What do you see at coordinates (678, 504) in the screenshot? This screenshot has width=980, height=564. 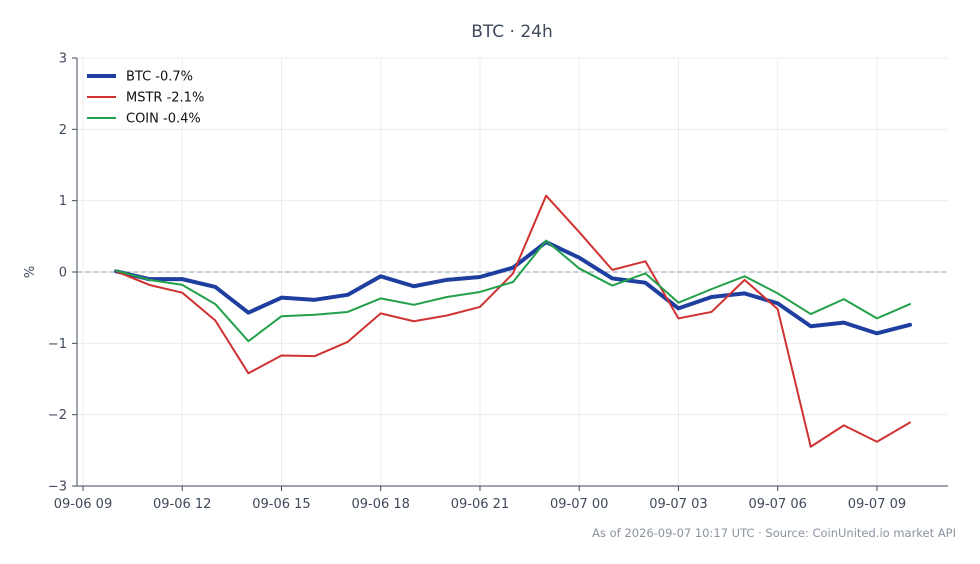 I see `x-tick-label: 09-07 03` at bounding box center [678, 504].